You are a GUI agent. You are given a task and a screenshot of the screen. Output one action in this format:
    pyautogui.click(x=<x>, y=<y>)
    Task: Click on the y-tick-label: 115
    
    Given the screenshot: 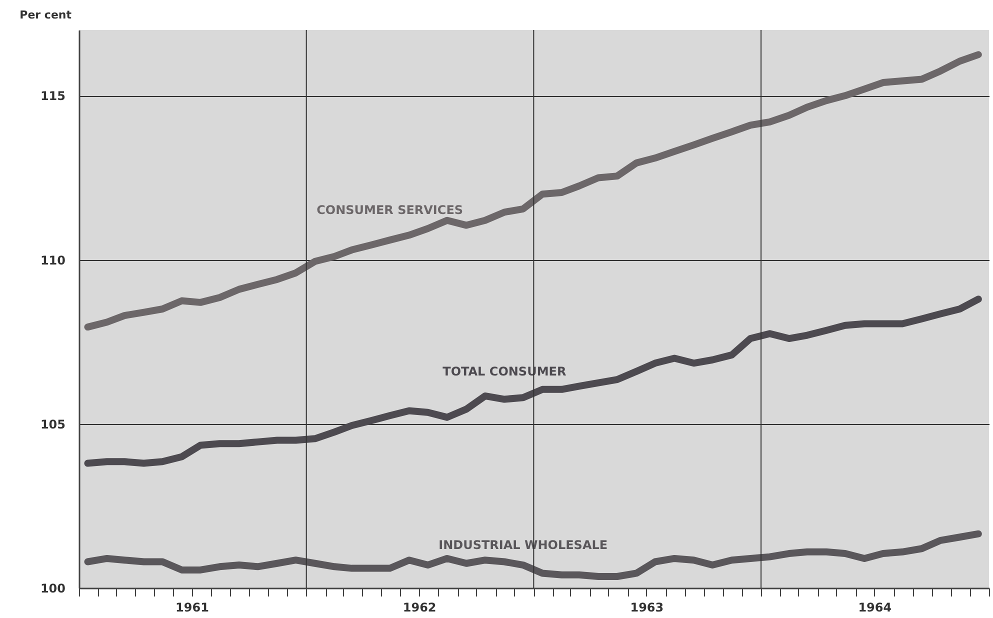 What is the action you would take?
    pyautogui.click(x=53, y=96)
    